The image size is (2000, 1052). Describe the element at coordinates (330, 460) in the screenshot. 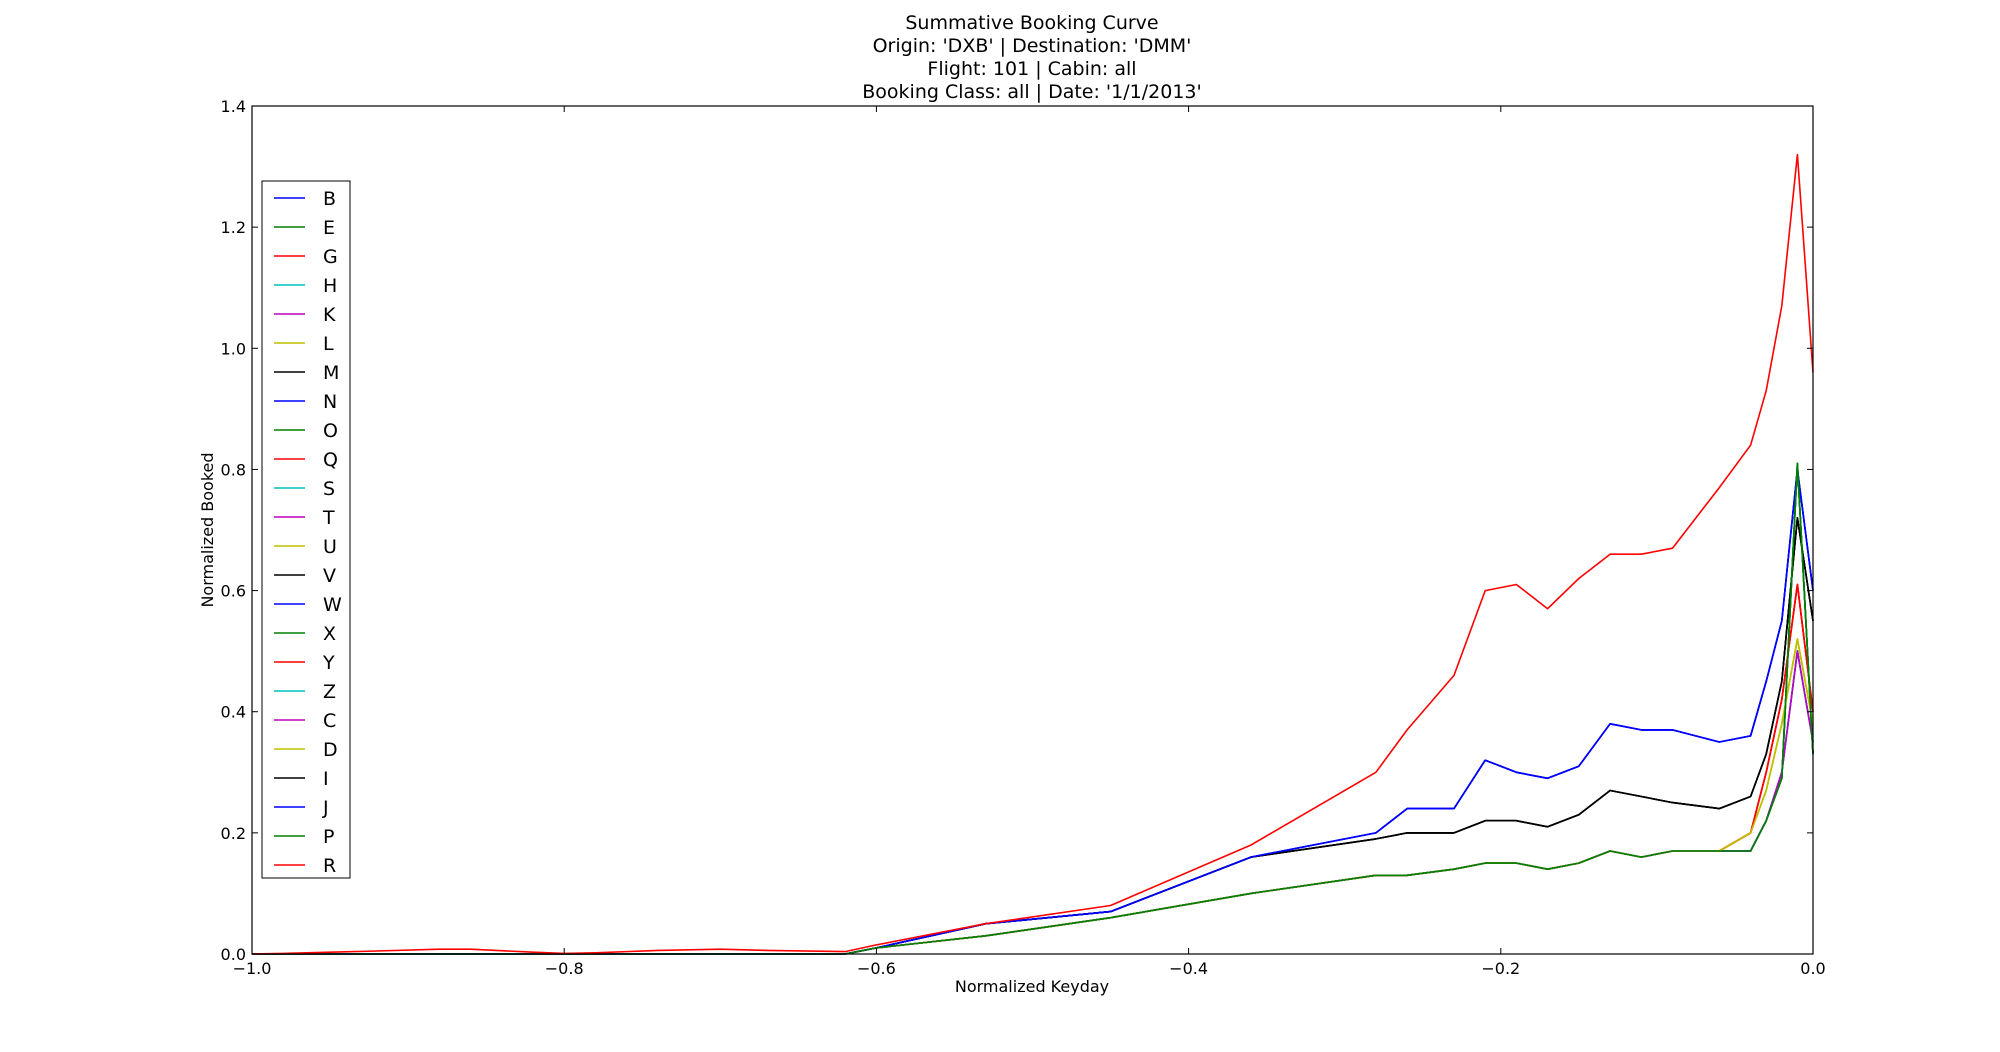

I see `legend-label-Q: Q` at that location.